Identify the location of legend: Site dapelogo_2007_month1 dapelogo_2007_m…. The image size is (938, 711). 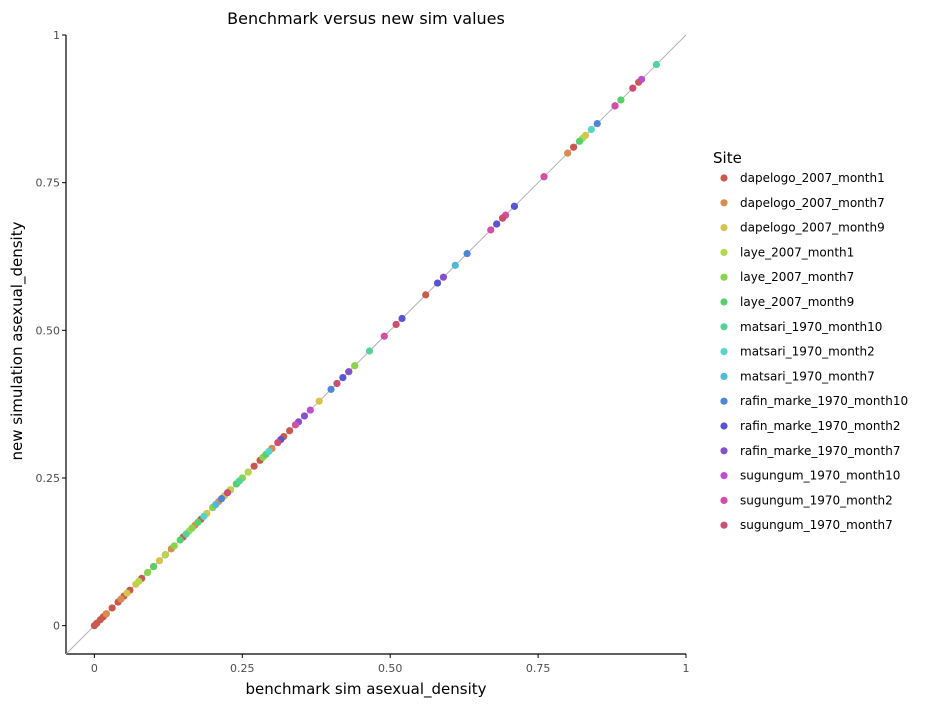
(810, 340).